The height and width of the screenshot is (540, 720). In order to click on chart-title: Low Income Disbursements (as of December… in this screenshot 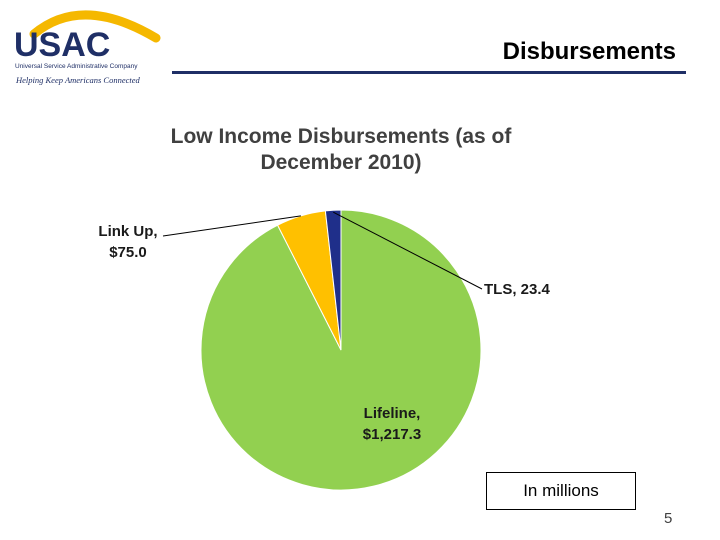, I will do `click(341, 150)`.